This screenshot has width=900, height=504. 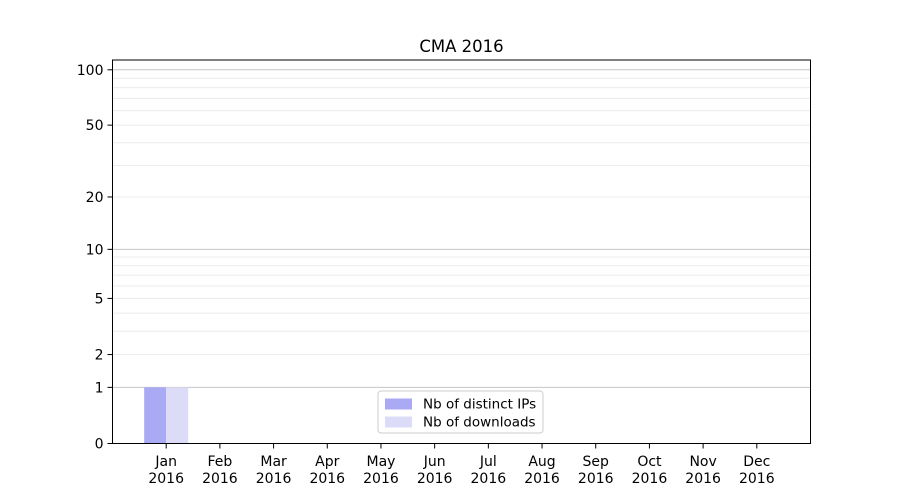 What do you see at coordinates (488, 462) in the screenshot?
I see `x-tick-label-month-jul-2016: Jul` at bounding box center [488, 462].